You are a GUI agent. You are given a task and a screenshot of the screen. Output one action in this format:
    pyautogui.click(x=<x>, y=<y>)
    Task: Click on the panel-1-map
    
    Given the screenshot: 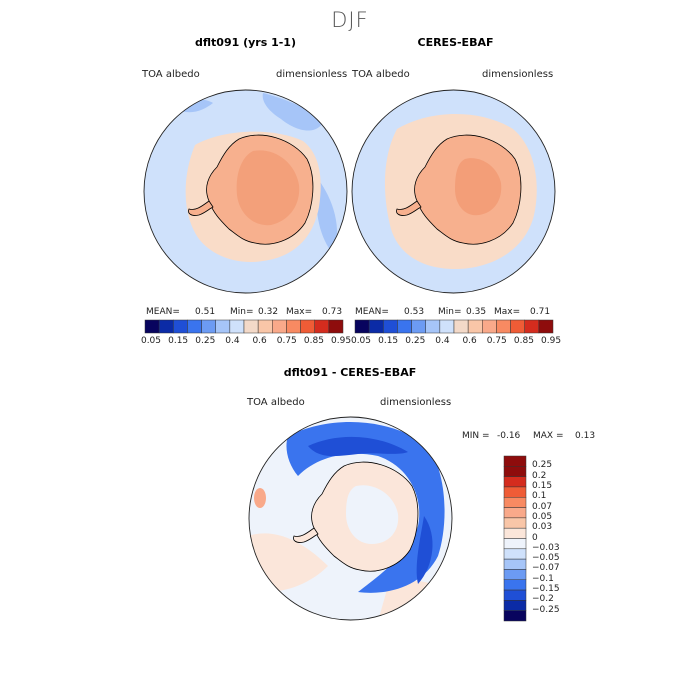 What is the action you would take?
    pyautogui.click(x=245, y=191)
    